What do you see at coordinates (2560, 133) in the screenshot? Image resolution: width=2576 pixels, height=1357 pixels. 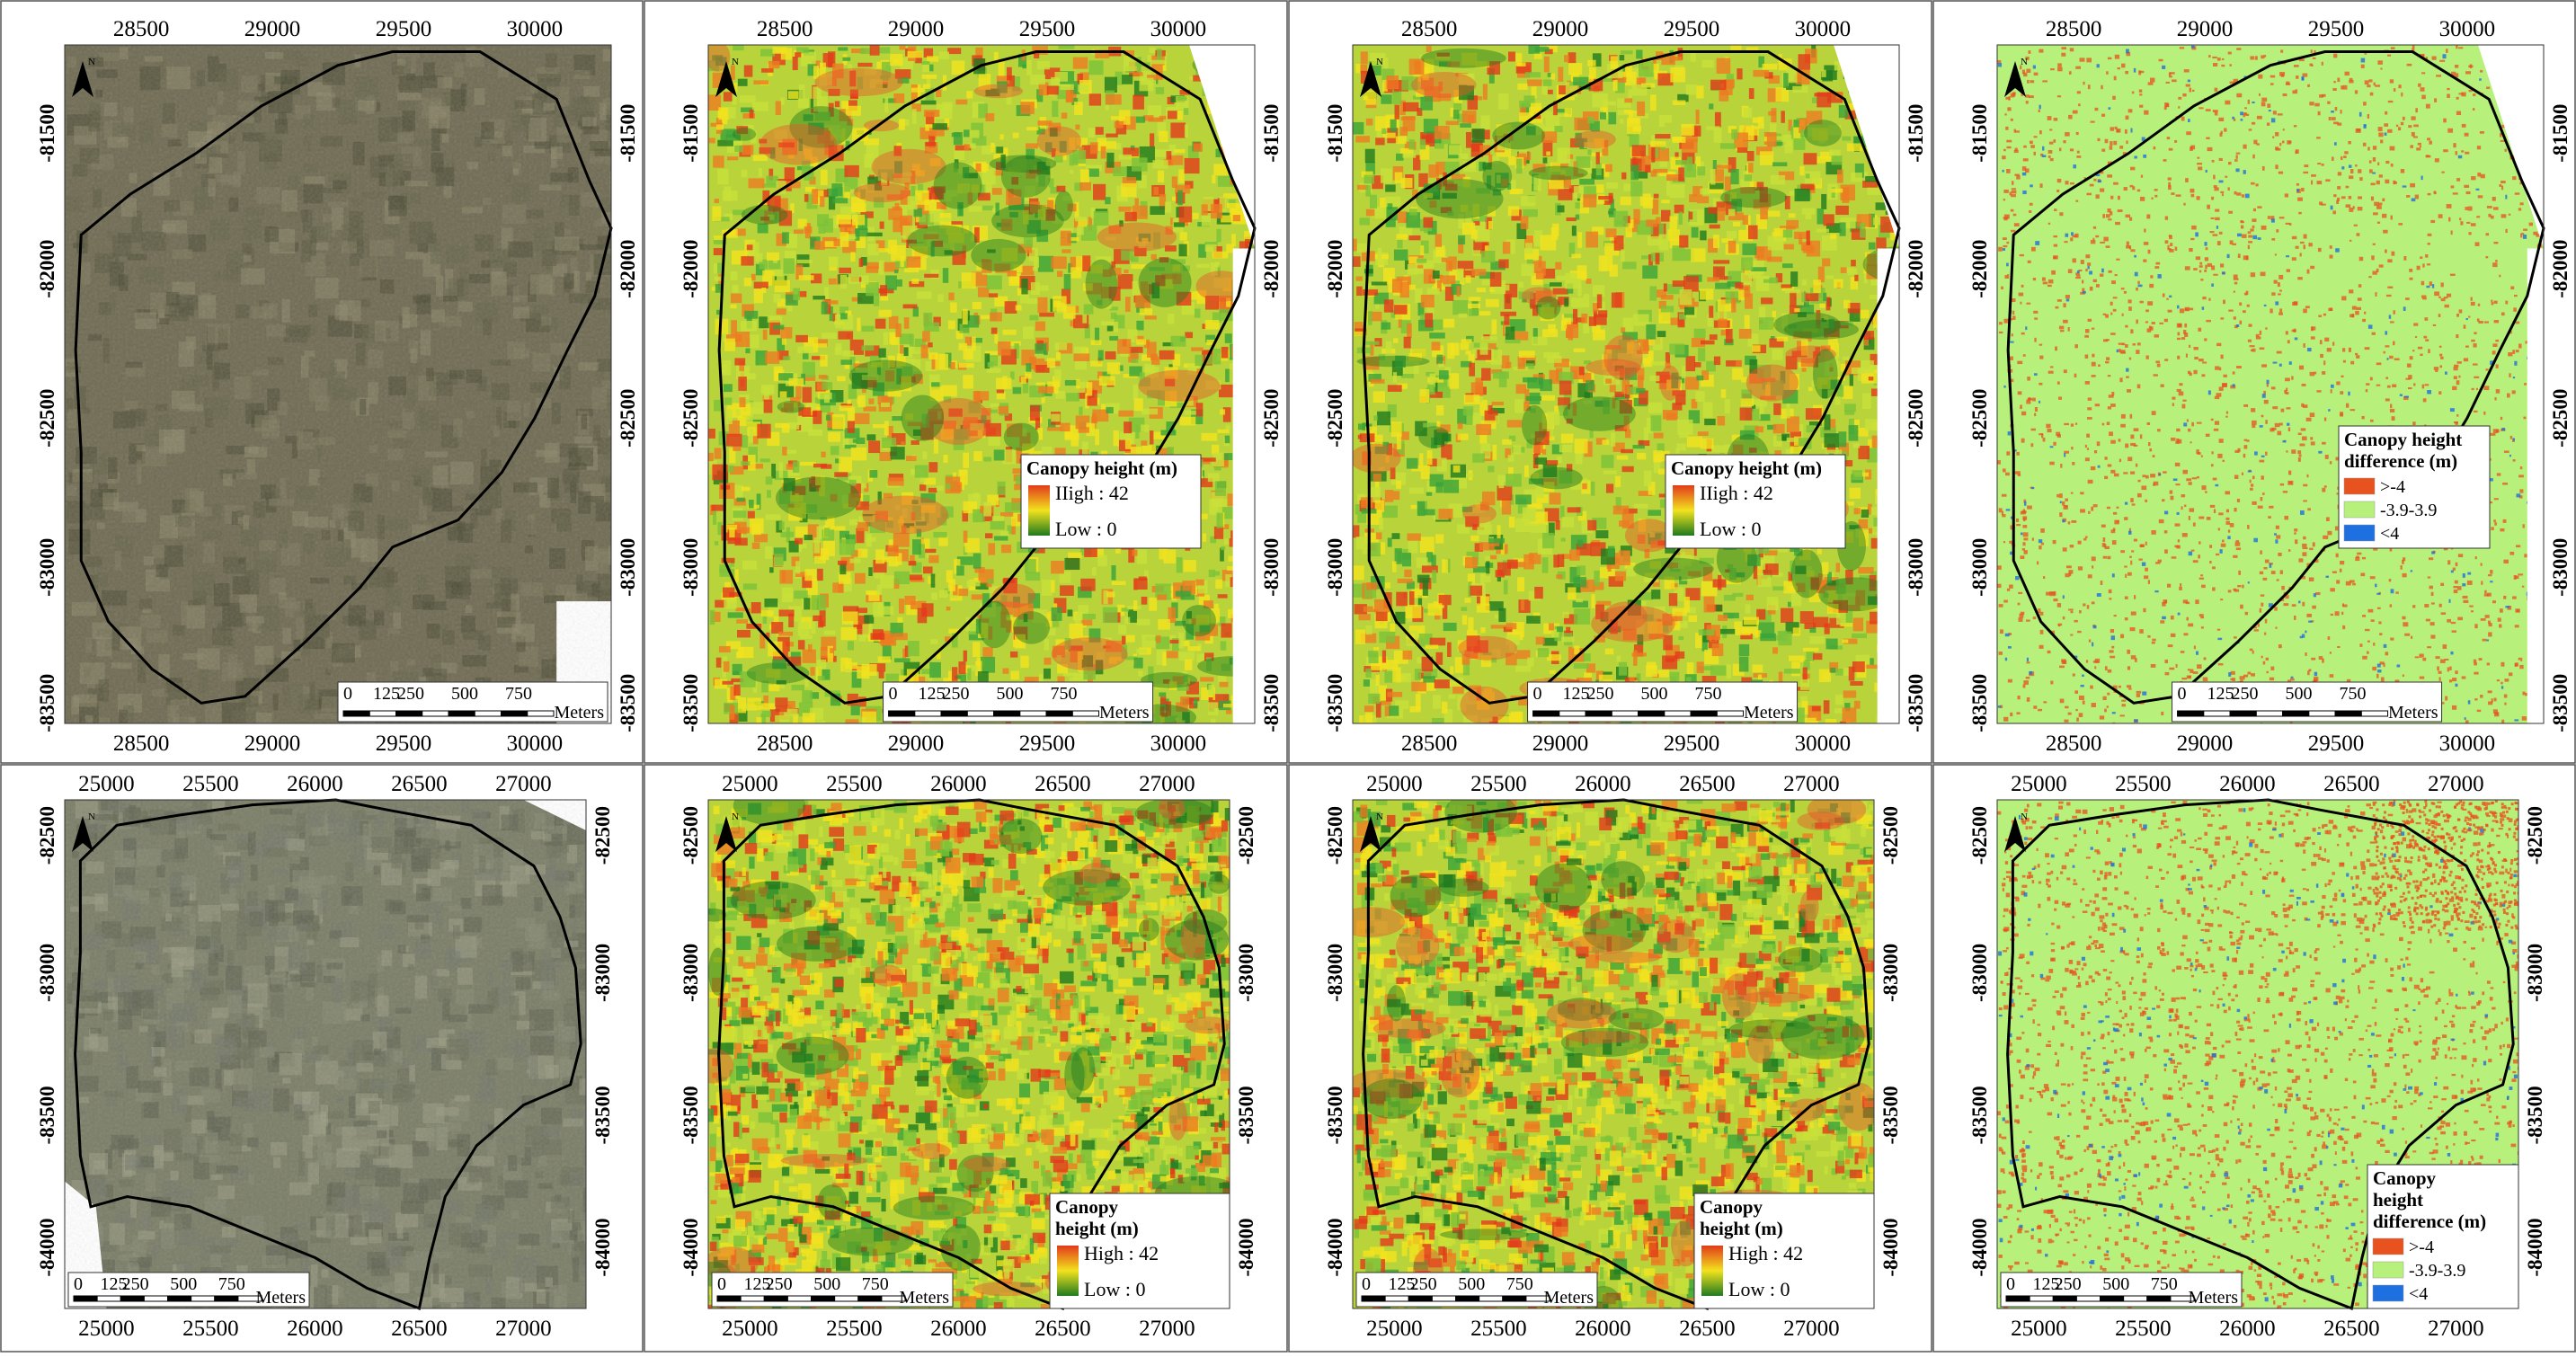 I see `y-tick-right: -81500` at bounding box center [2560, 133].